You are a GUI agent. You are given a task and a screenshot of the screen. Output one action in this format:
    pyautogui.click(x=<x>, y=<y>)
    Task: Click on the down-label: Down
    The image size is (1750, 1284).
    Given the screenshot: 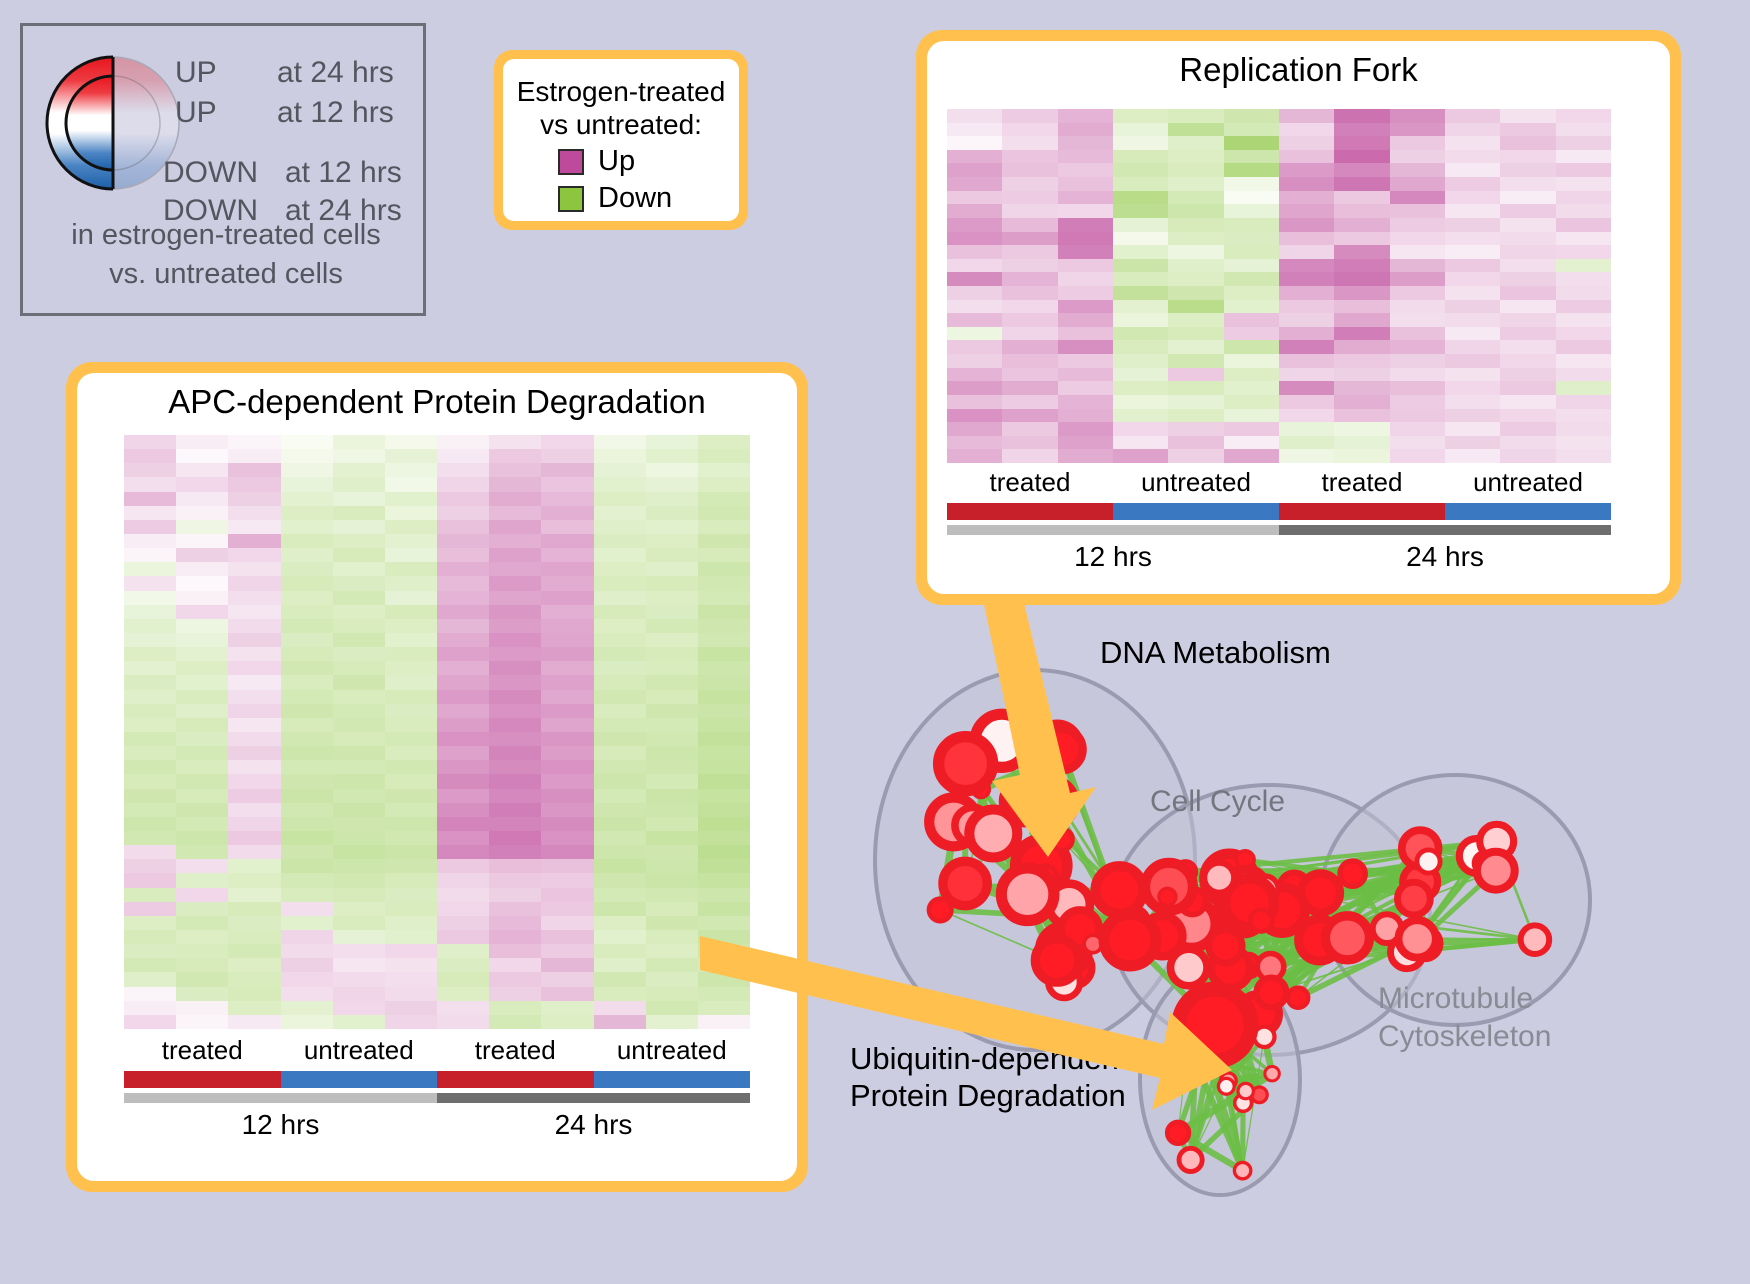 What is the action you would take?
    pyautogui.click(x=641, y=198)
    